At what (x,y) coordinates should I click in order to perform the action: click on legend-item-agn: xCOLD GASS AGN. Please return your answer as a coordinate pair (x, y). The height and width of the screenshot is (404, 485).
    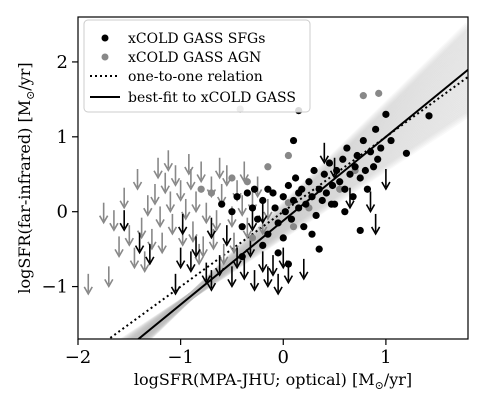
    Looking at the image, I should click on (181, 58).